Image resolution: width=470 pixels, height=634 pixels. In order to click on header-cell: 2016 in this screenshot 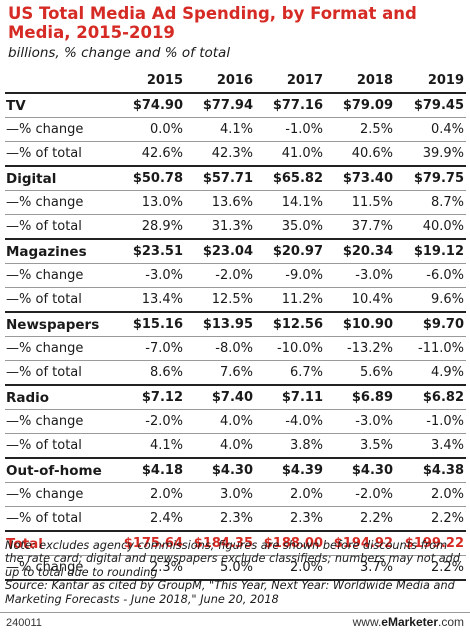, I will do `click(220, 81)`.